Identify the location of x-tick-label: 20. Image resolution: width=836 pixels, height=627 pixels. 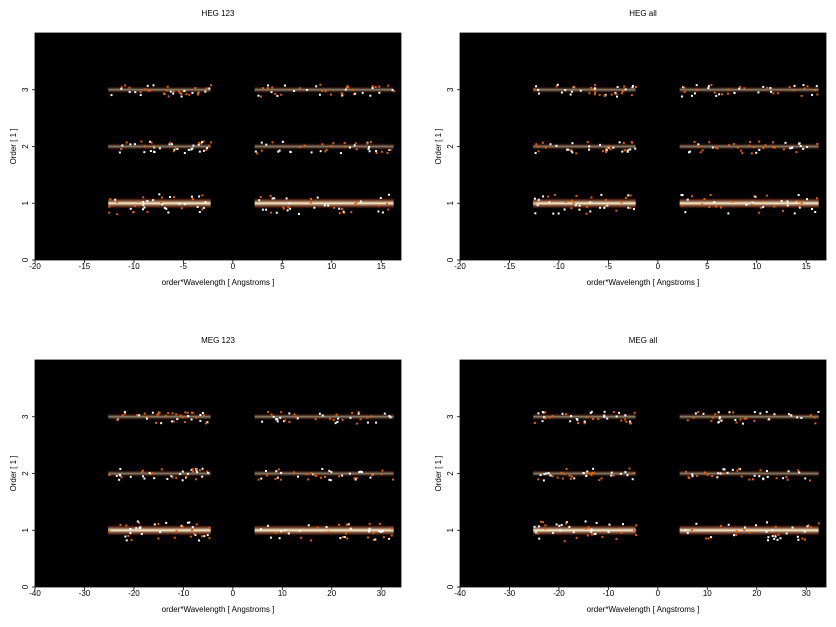
(756, 593).